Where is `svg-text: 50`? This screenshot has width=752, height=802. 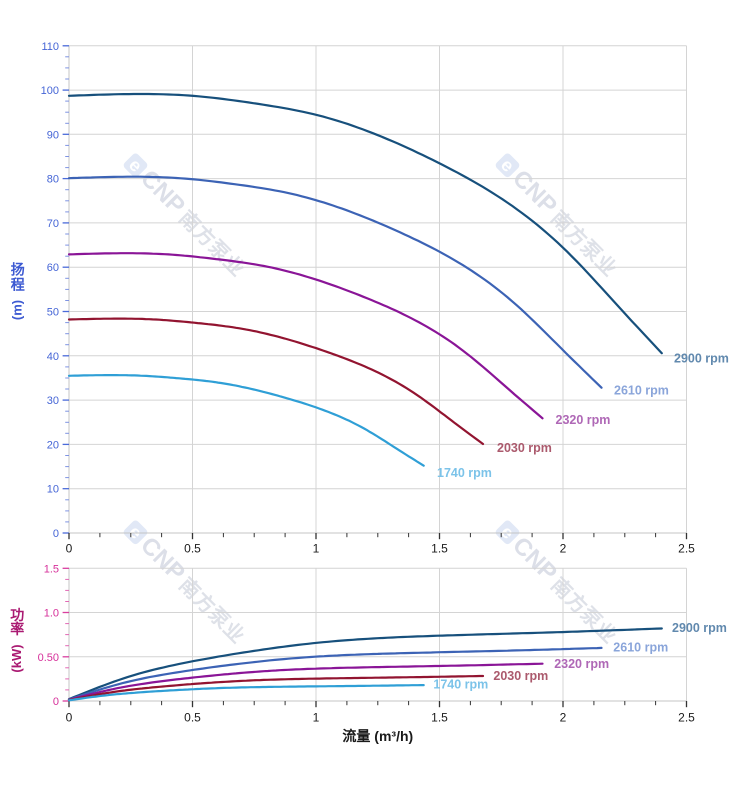 svg-text: 50 is located at coordinates (53, 313).